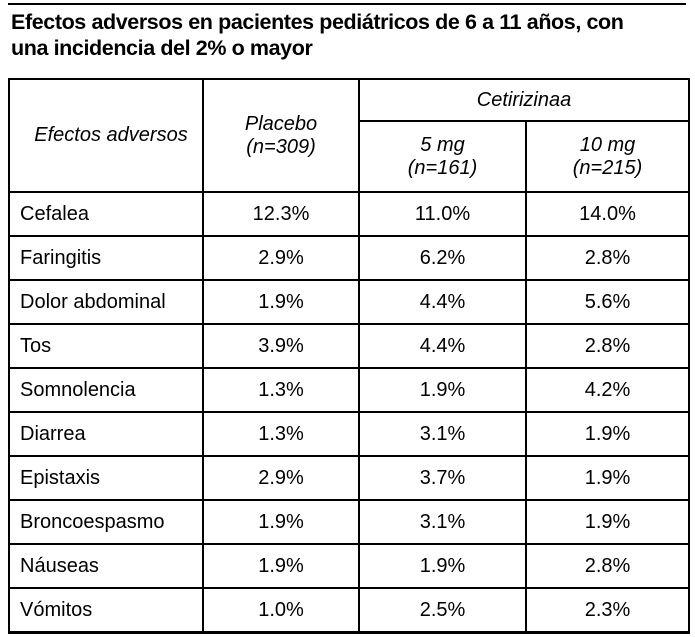 This screenshot has height=637, width=695. What do you see at coordinates (106, 390) in the screenshot?
I see `row-label: Somnolencia` at bounding box center [106, 390].